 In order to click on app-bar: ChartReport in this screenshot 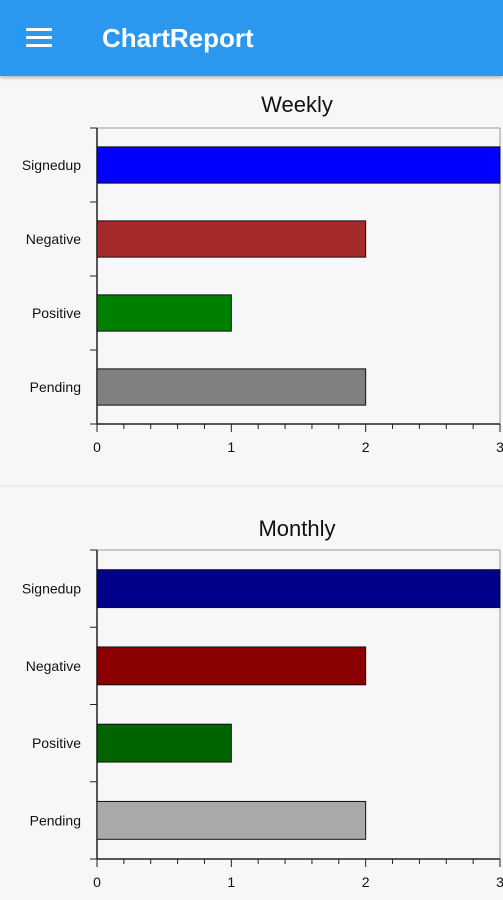, I will do `click(251, 38)`.